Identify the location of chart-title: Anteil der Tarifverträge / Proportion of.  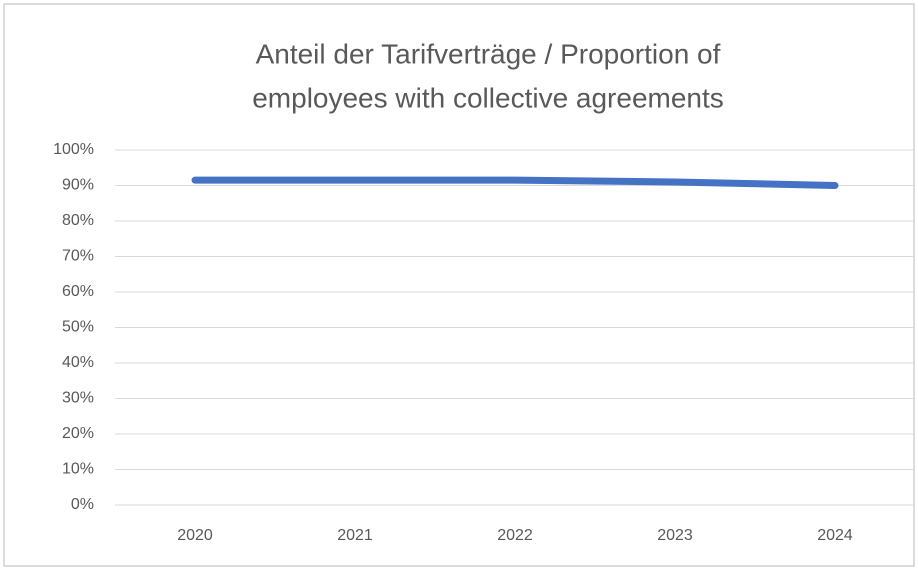
(488, 53).